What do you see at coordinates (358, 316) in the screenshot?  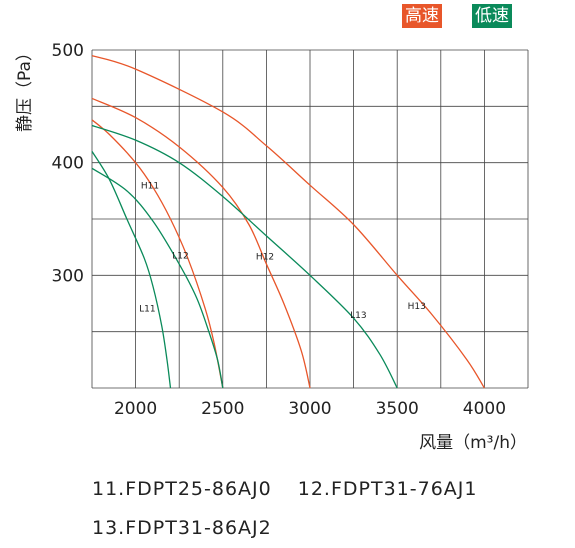 I see `curve-label-l13: L13` at bounding box center [358, 316].